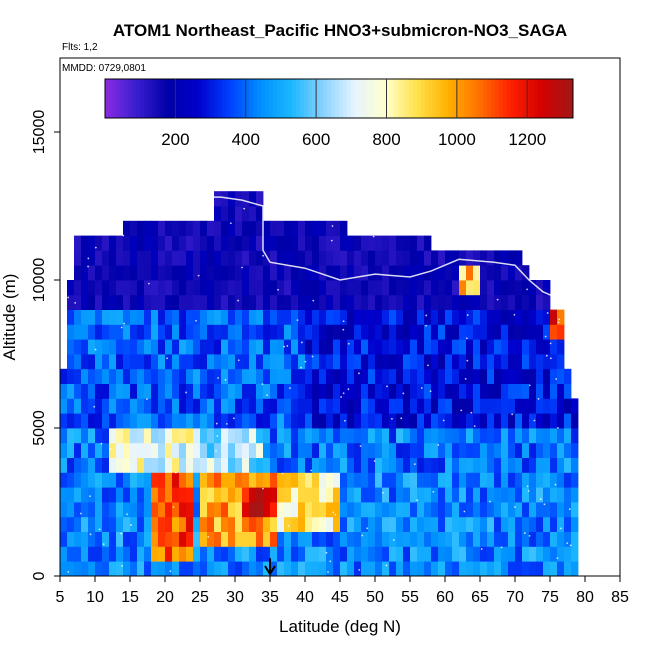 The height and width of the screenshot is (650, 650). Describe the element at coordinates (9, 317) in the screenshot. I see `y-axis-label: Altitude (m)` at that location.